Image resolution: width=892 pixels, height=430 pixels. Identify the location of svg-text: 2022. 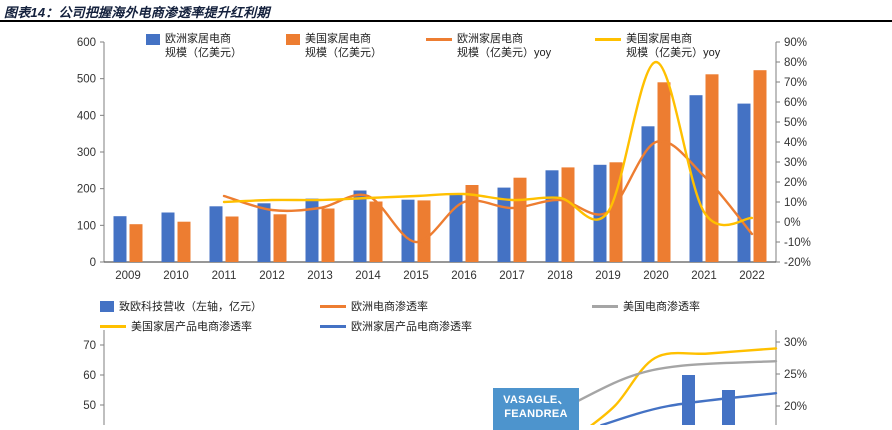
(752, 276).